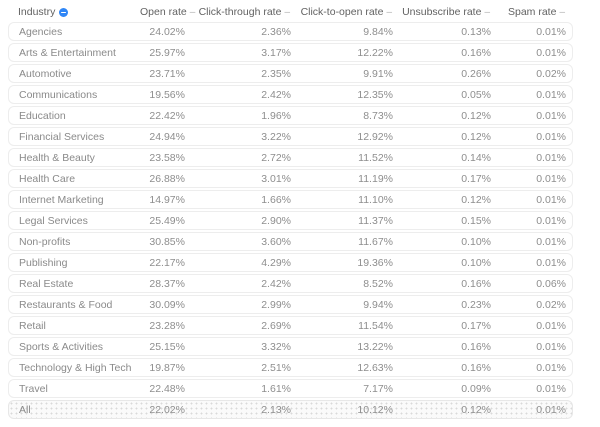 The width and height of the screenshot is (600, 427). Describe the element at coordinates (45, 73) in the screenshot. I see `industry-cell: Automotive` at that location.